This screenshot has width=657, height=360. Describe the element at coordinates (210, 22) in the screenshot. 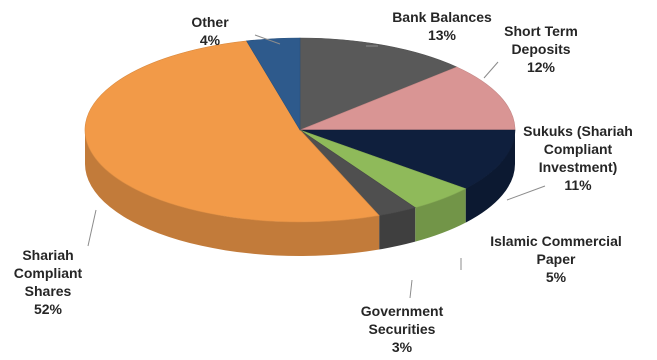

I see `slice-name-label-6: Other` at that location.